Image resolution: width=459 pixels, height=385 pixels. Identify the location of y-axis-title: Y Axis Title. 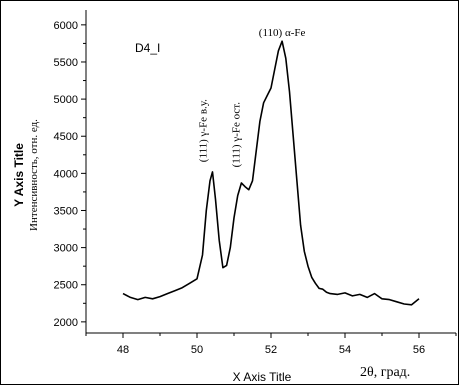
(19, 175).